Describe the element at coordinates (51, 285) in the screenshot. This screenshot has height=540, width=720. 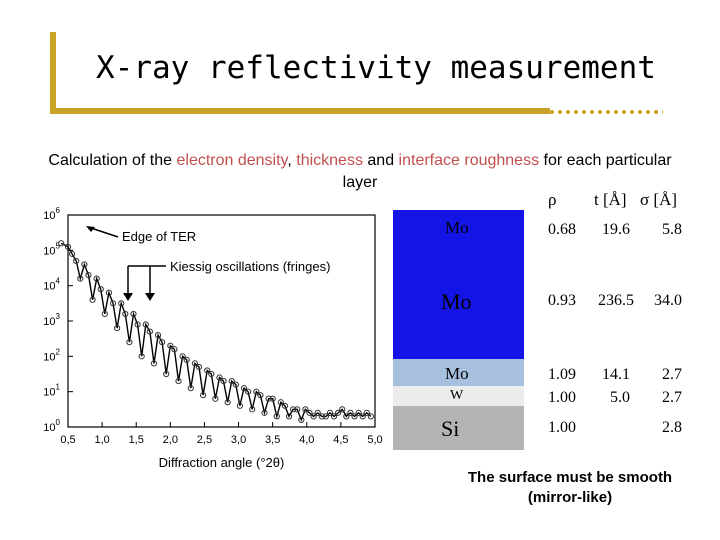
I see `y-tick-label: 10⁴` at that location.